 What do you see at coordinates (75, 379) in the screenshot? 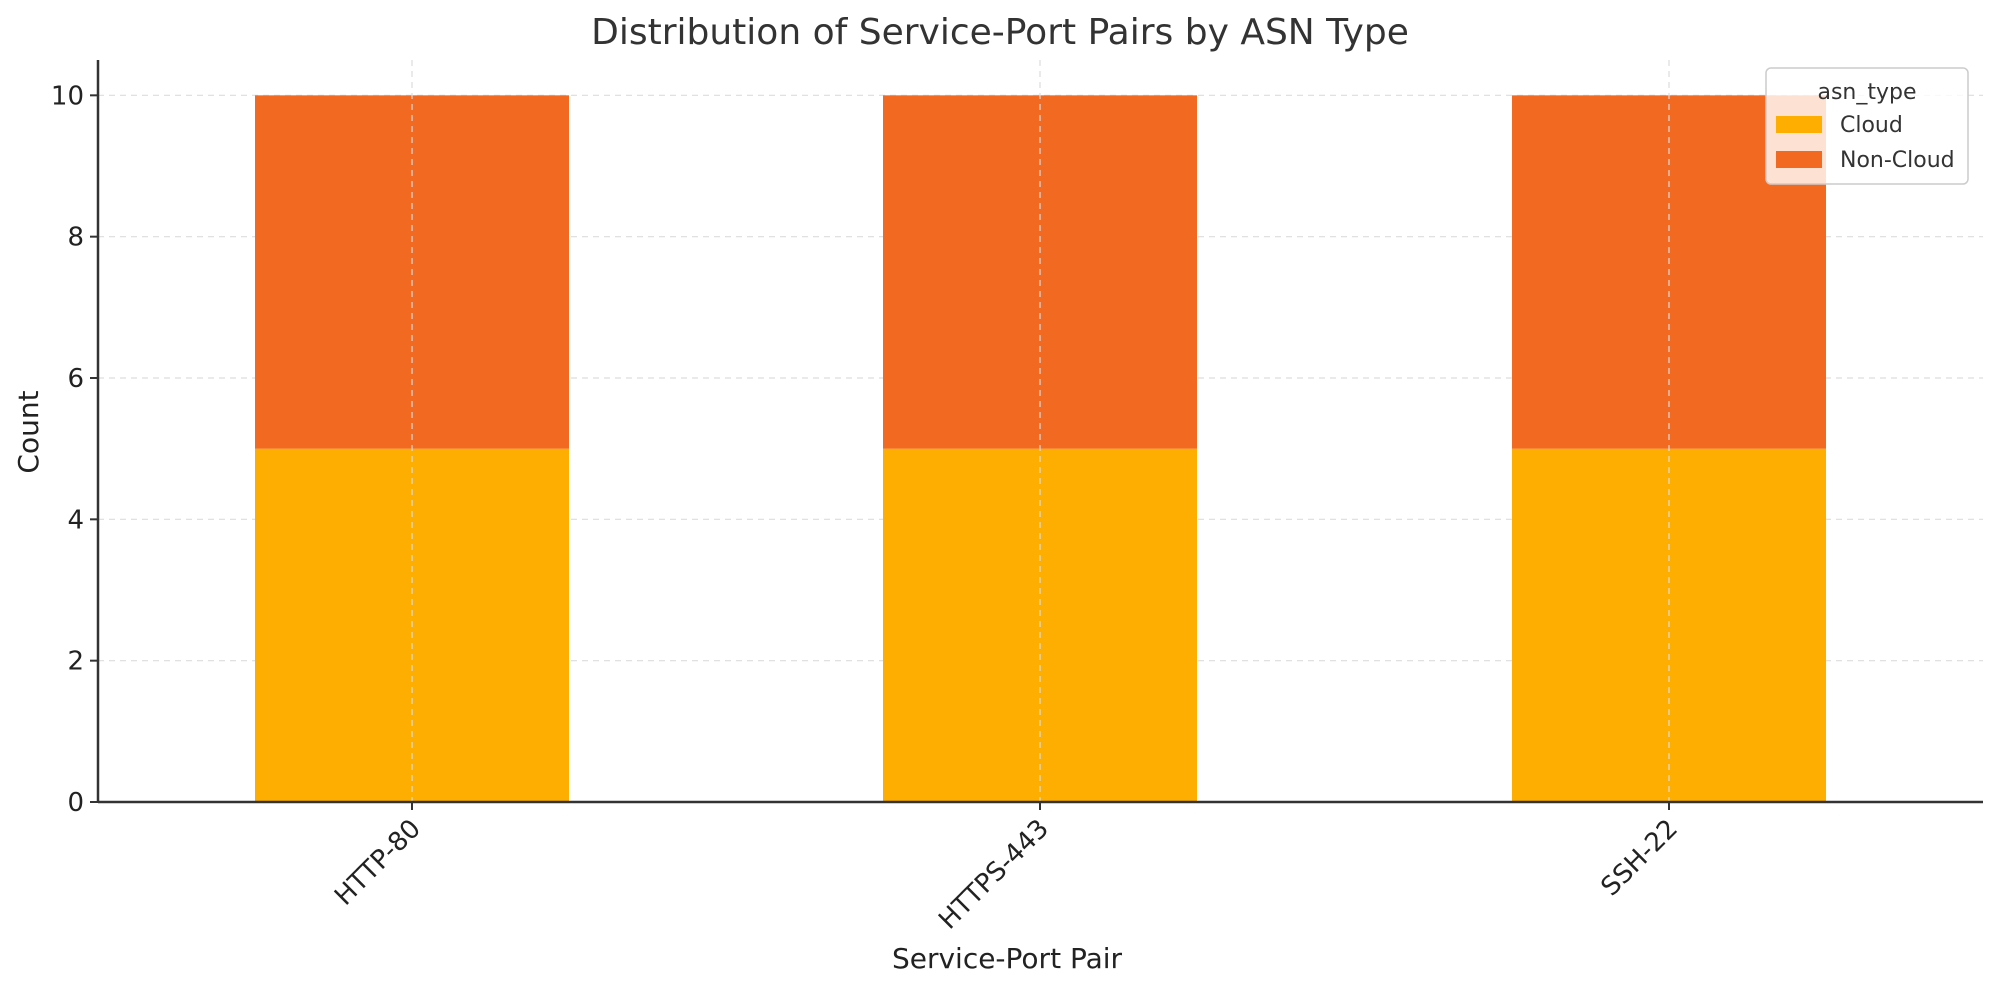
I see `y-tick-label: 6` at bounding box center [75, 379].